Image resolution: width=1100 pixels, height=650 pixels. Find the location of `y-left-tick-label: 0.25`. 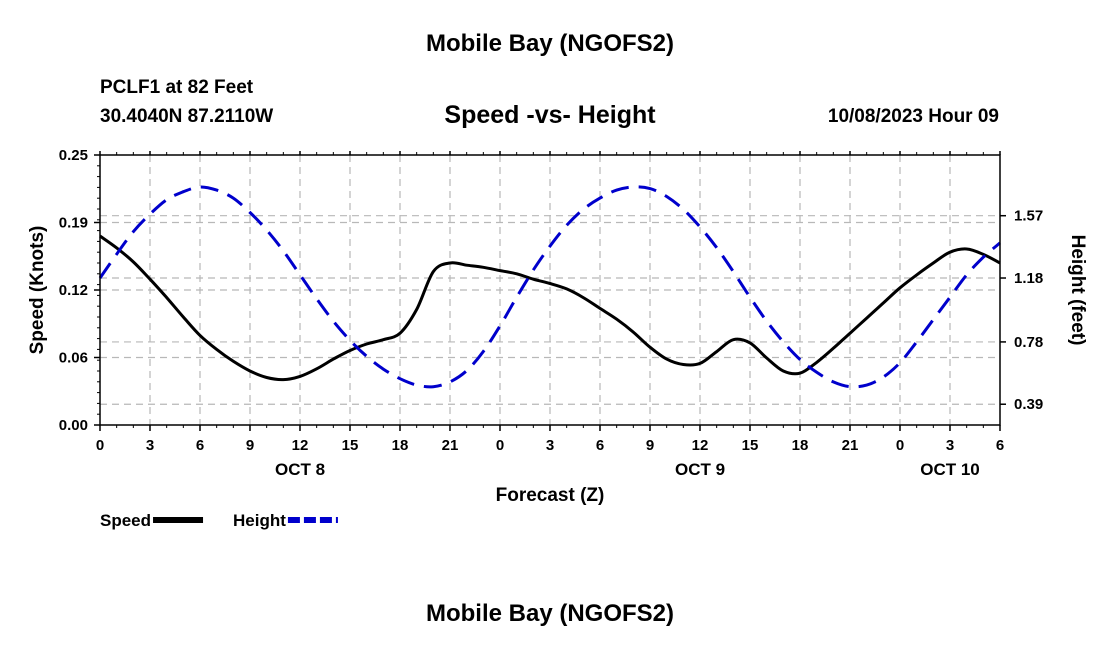

y-left-tick-label: 0.25 is located at coordinates (73, 155).